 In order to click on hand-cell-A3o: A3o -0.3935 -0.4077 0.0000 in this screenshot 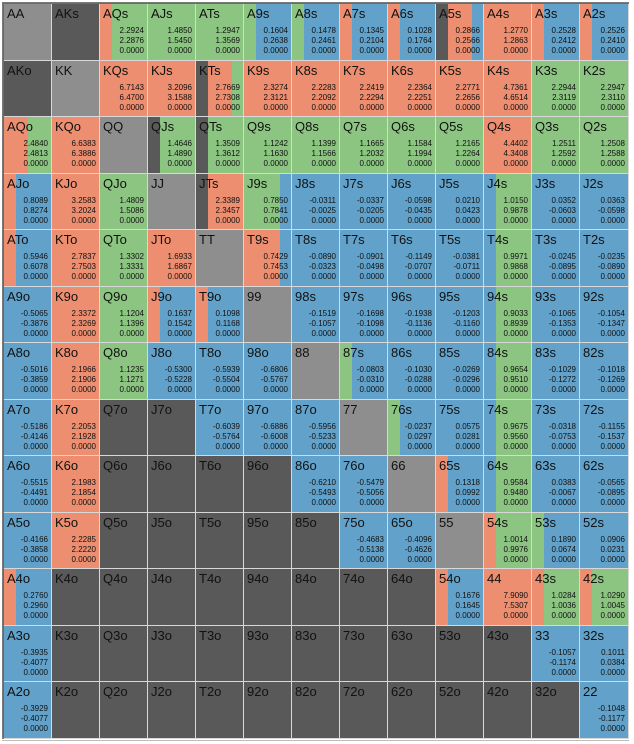, I will do `click(28, 653)`.